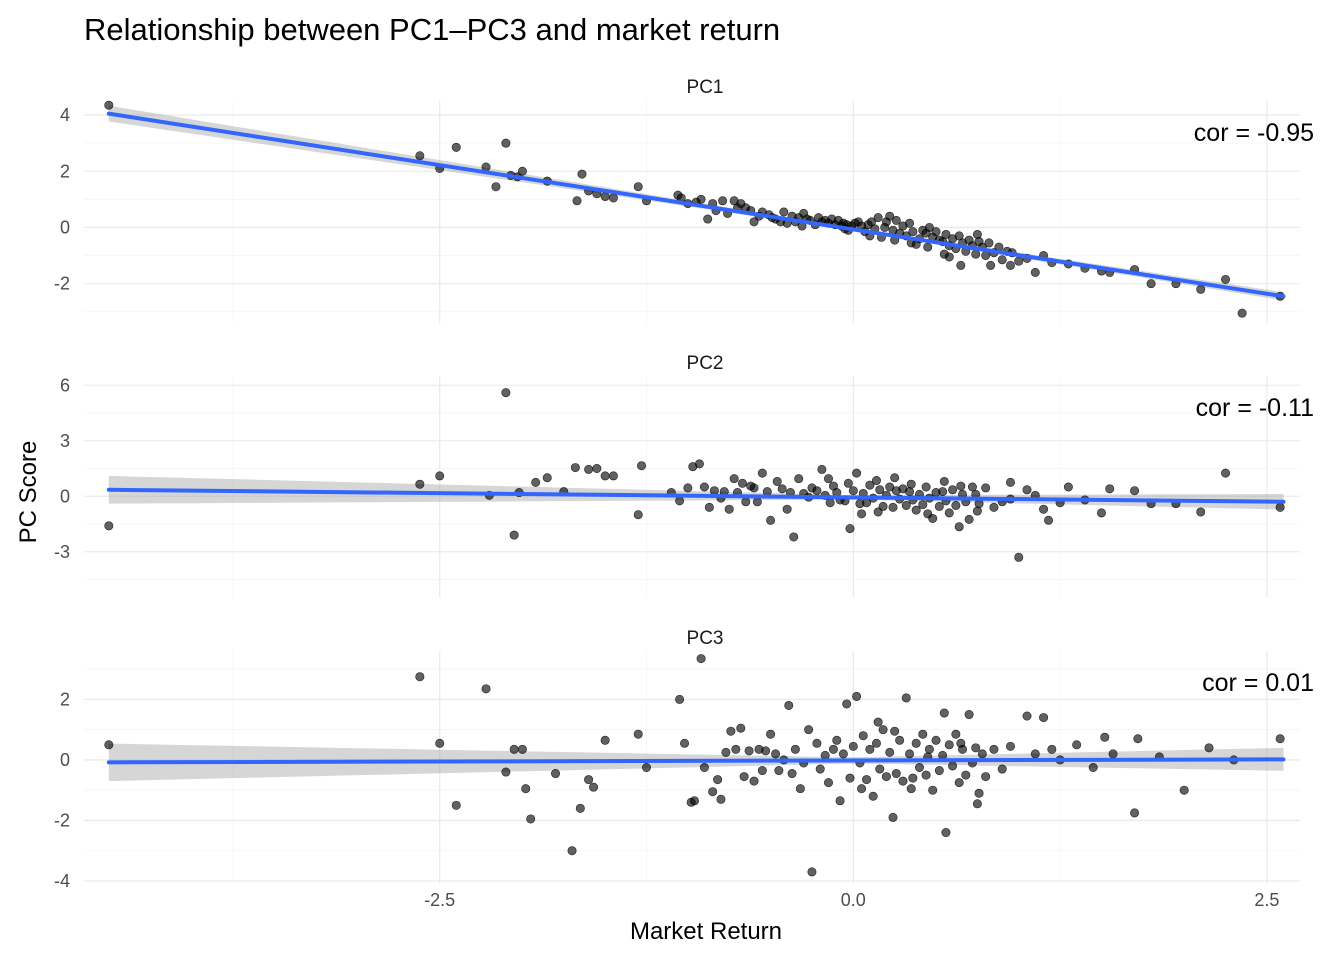 Image resolution: width=1344 pixels, height=960 pixels. What do you see at coordinates (65, 115) in the screenshot?
I see `y-tick-label: 4` at bounding box center [65, 115].